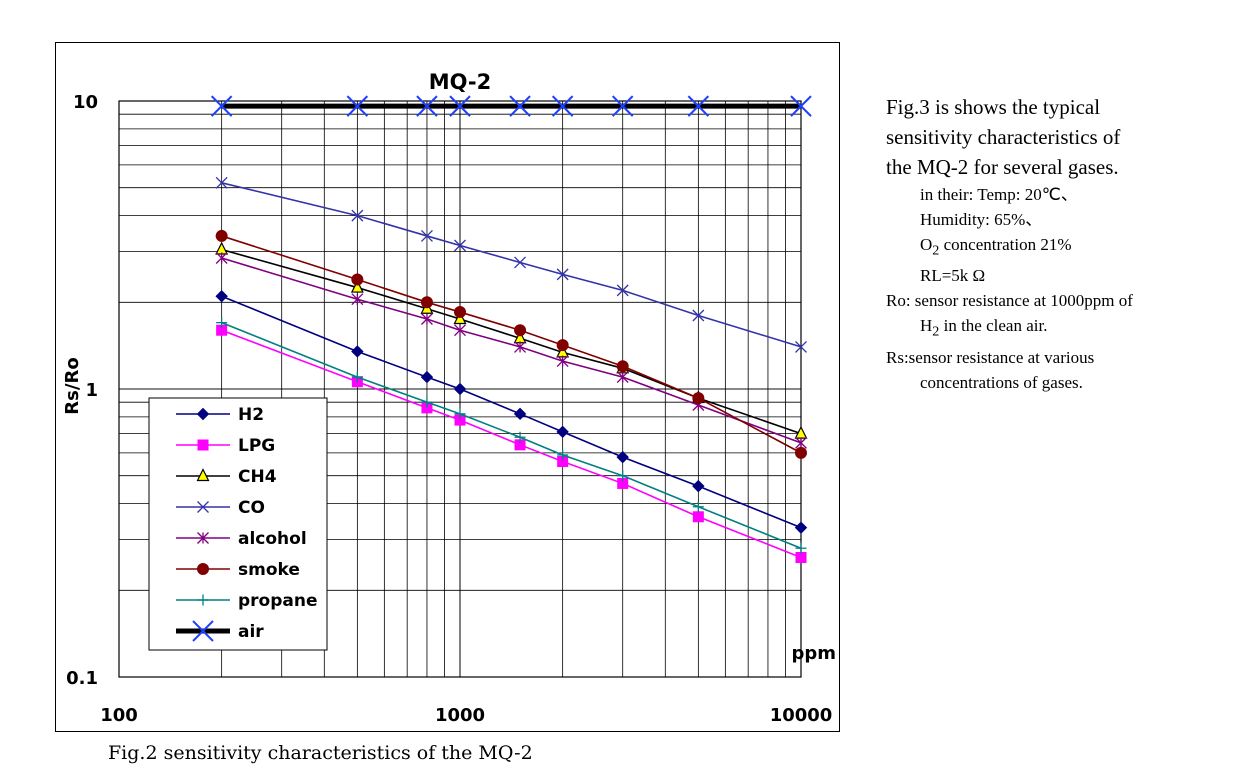 This screenshot has width=1246, height=778. Describe the element at coordinates (119, 715) in the screenshot. I see `x-tick-label: 100` at that location.